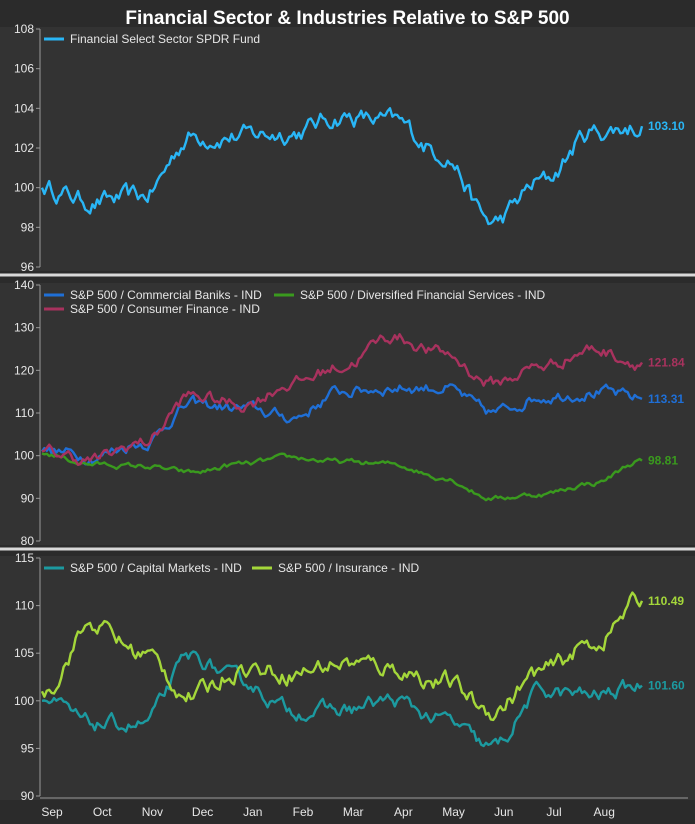 This screenshot has width=695, height=824. I want to click on x-tick-label: Jun, so click(503, 812).